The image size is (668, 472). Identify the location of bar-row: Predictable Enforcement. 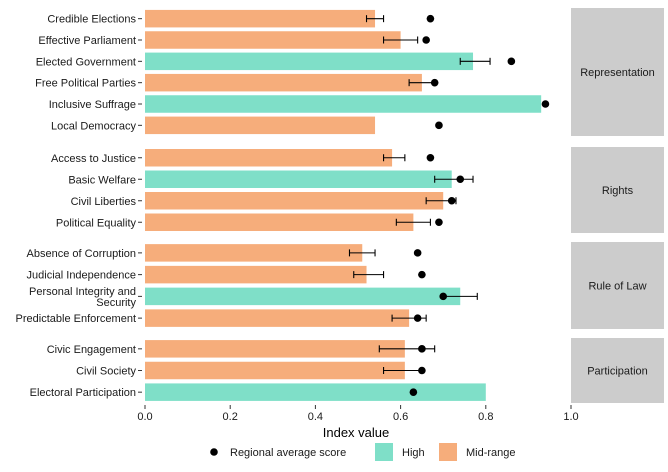
(221, 318).